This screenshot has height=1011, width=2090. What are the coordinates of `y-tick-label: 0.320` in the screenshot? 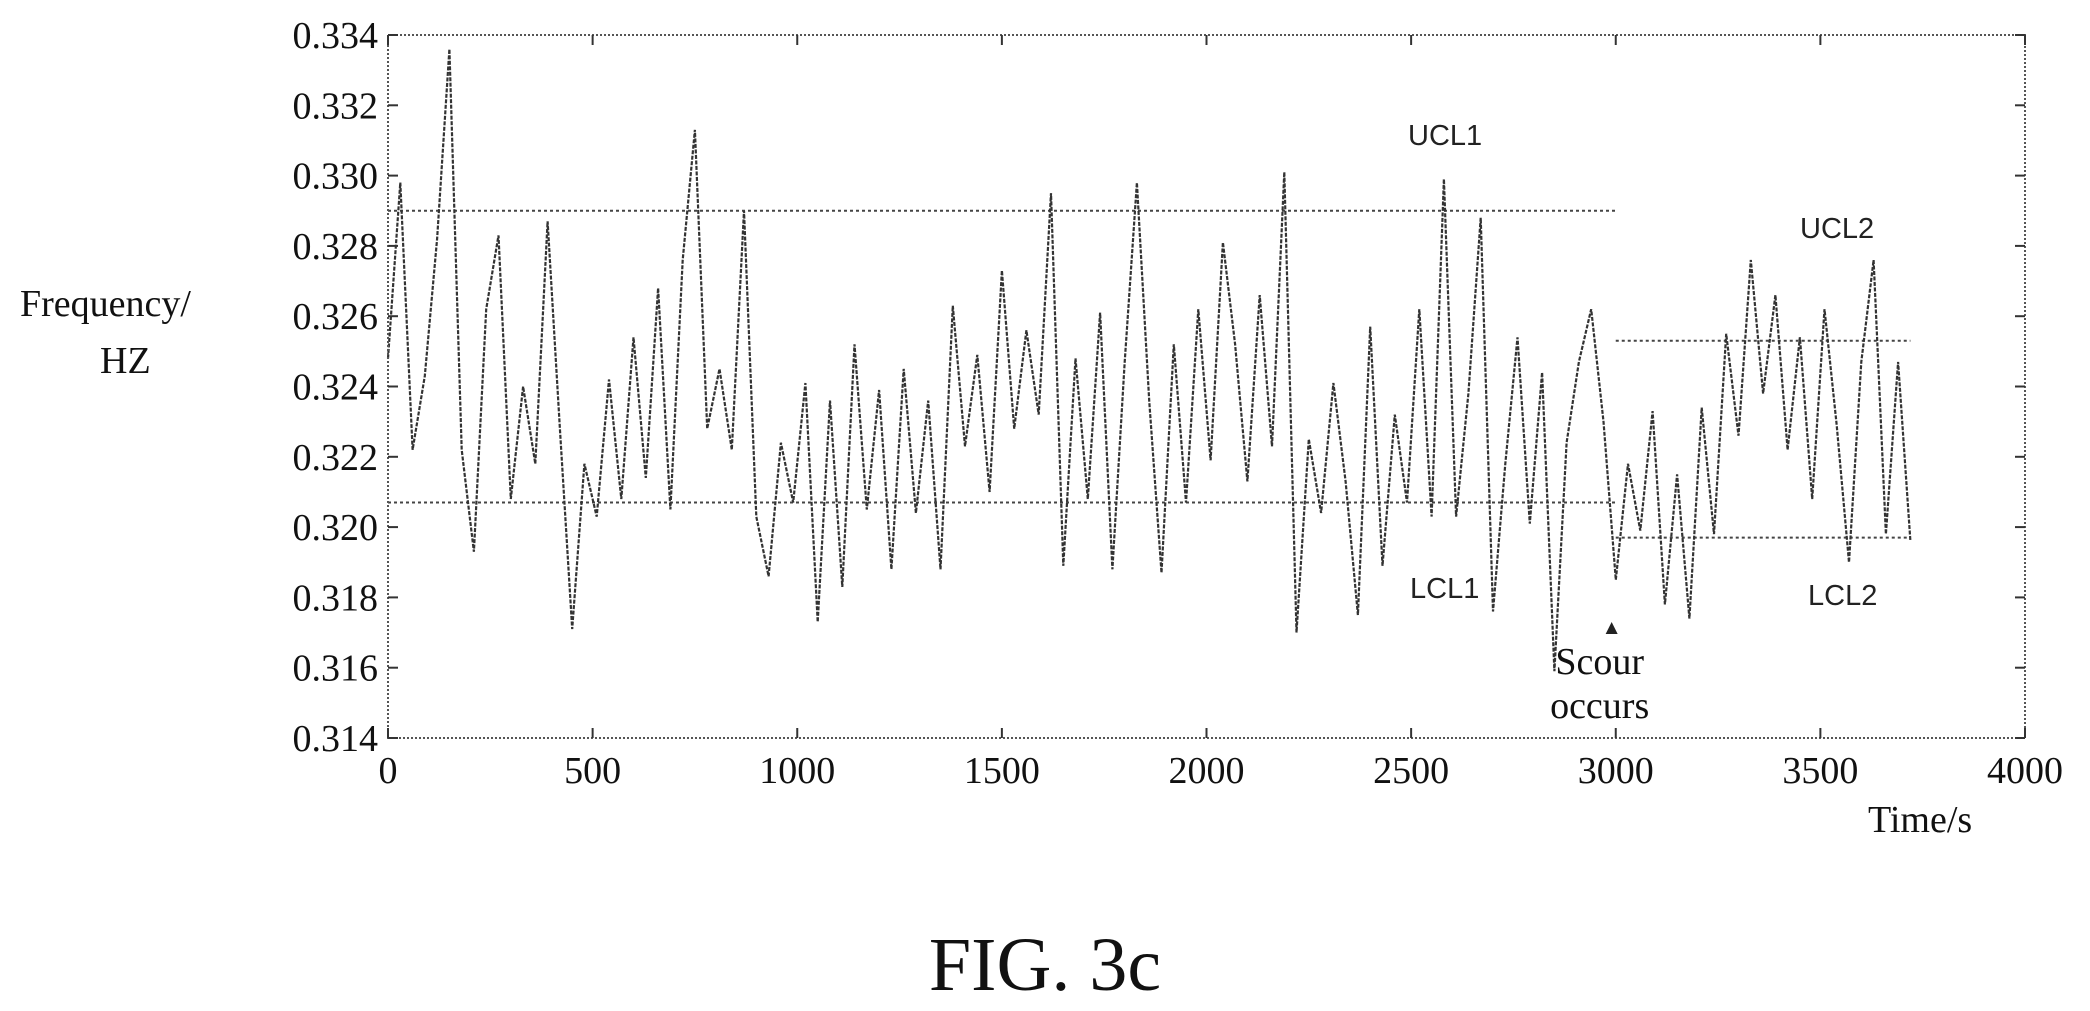 It's located at (336, 528).